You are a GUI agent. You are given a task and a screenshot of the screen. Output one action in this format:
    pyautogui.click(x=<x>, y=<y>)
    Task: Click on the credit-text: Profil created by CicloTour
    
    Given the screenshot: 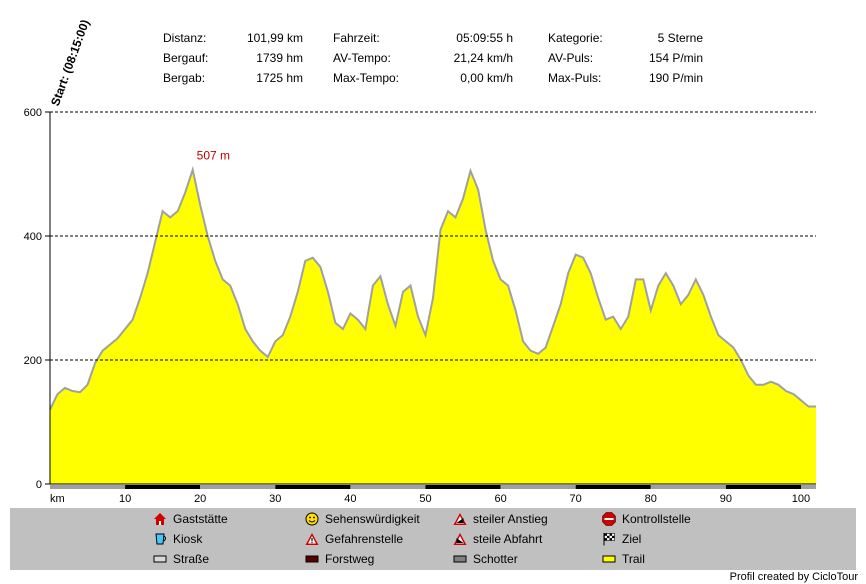 What is the action you would take?
    pyautogui.click(x=793, y=577)
    